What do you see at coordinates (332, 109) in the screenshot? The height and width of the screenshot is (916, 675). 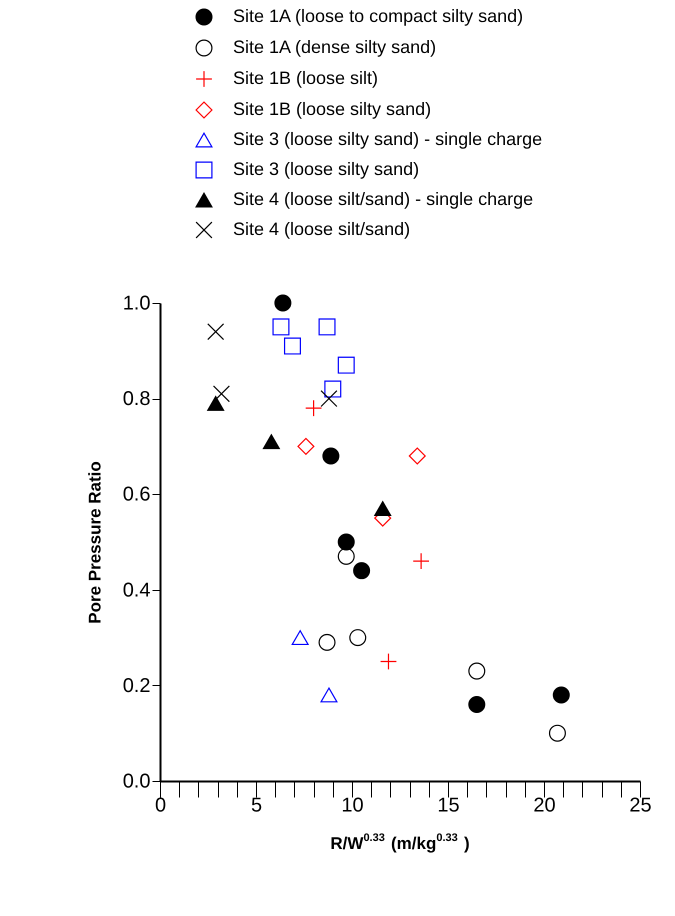 I see `legend-label: Site 1B (loose silty sand)` at bounding box center [332, 109].